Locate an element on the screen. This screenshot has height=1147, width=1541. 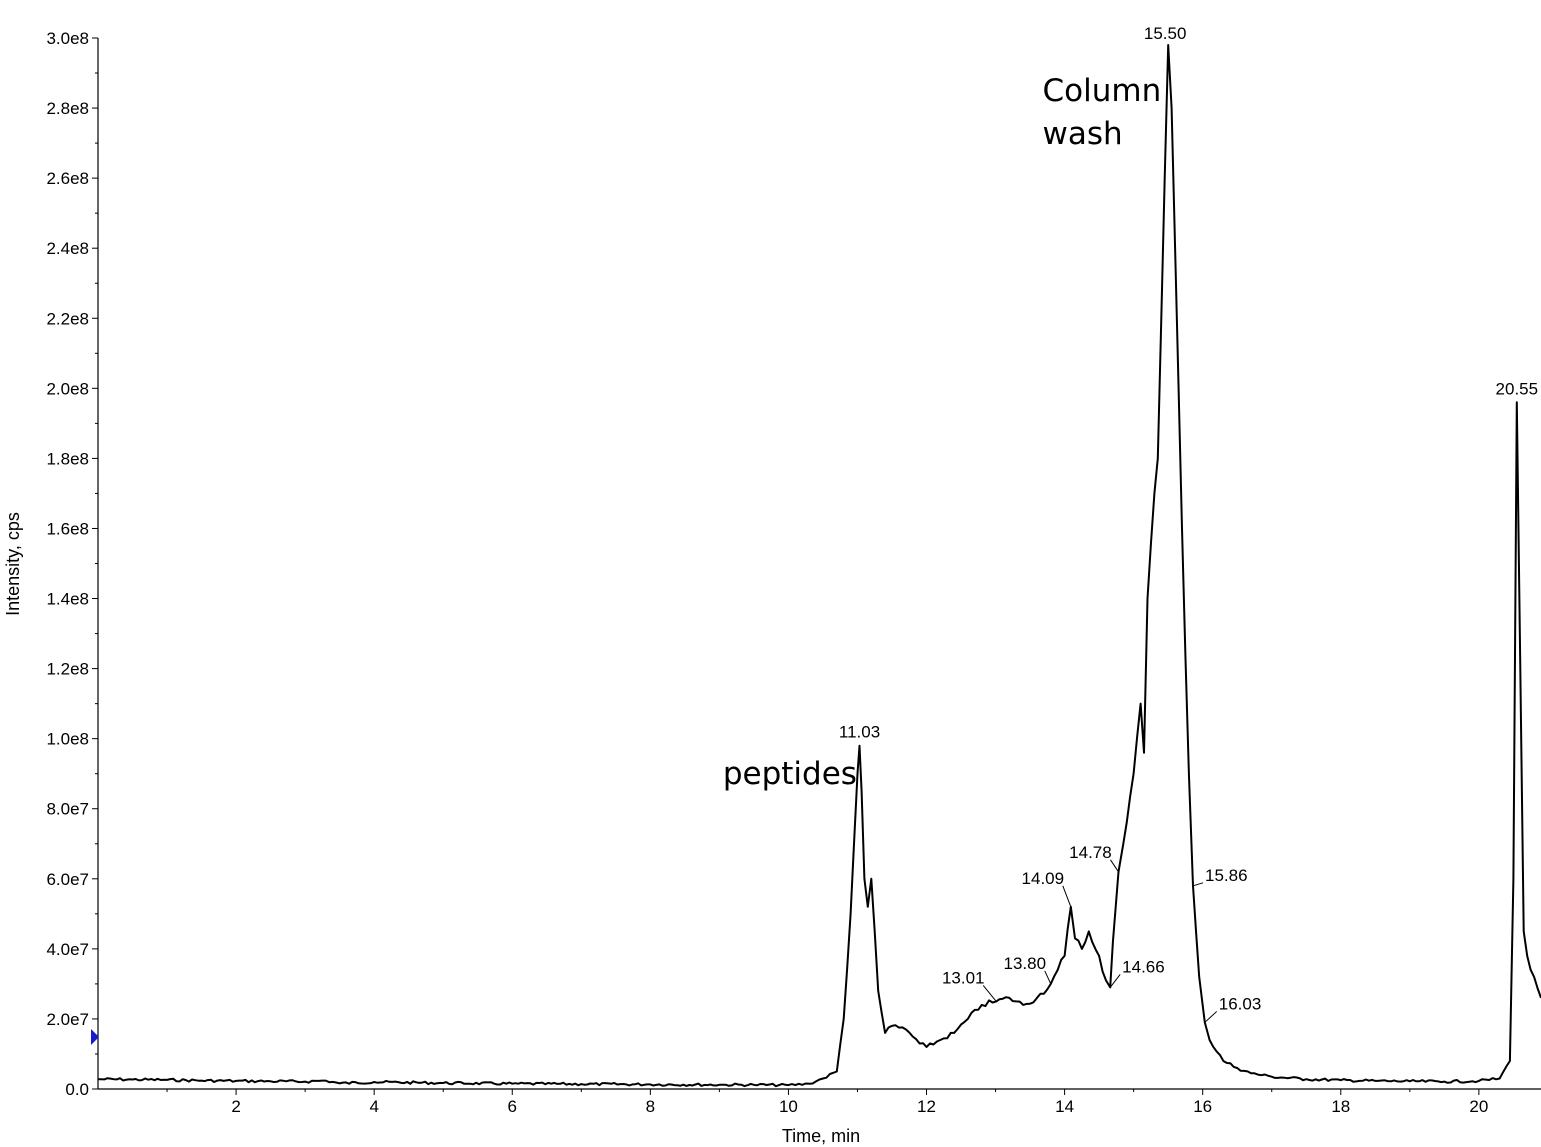
y-tick-label-0: 0.0 is located at coordinates (77, 1089).